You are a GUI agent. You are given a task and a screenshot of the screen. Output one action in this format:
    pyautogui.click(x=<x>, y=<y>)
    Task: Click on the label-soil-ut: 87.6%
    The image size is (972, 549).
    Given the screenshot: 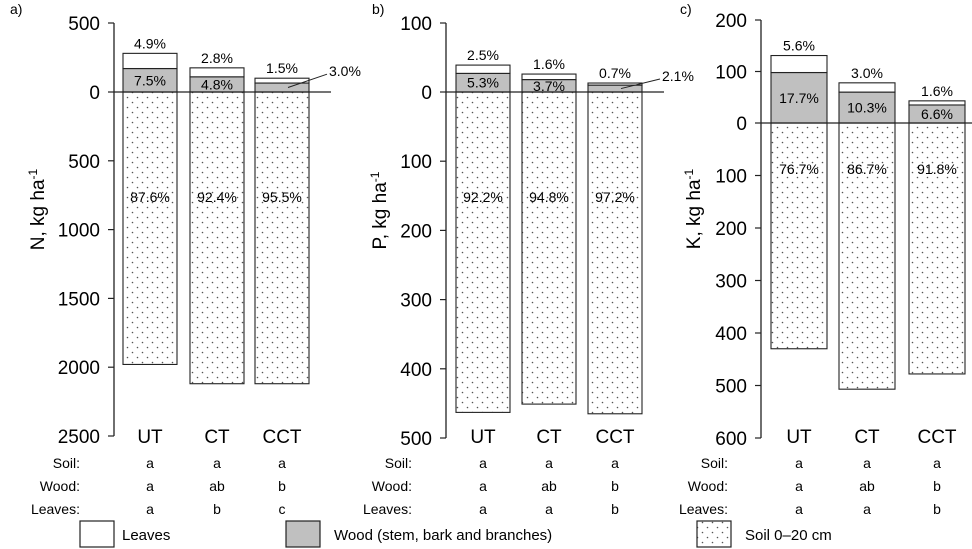 What is the action you would take?
    pyautogui.click(x=150, y=197)
    